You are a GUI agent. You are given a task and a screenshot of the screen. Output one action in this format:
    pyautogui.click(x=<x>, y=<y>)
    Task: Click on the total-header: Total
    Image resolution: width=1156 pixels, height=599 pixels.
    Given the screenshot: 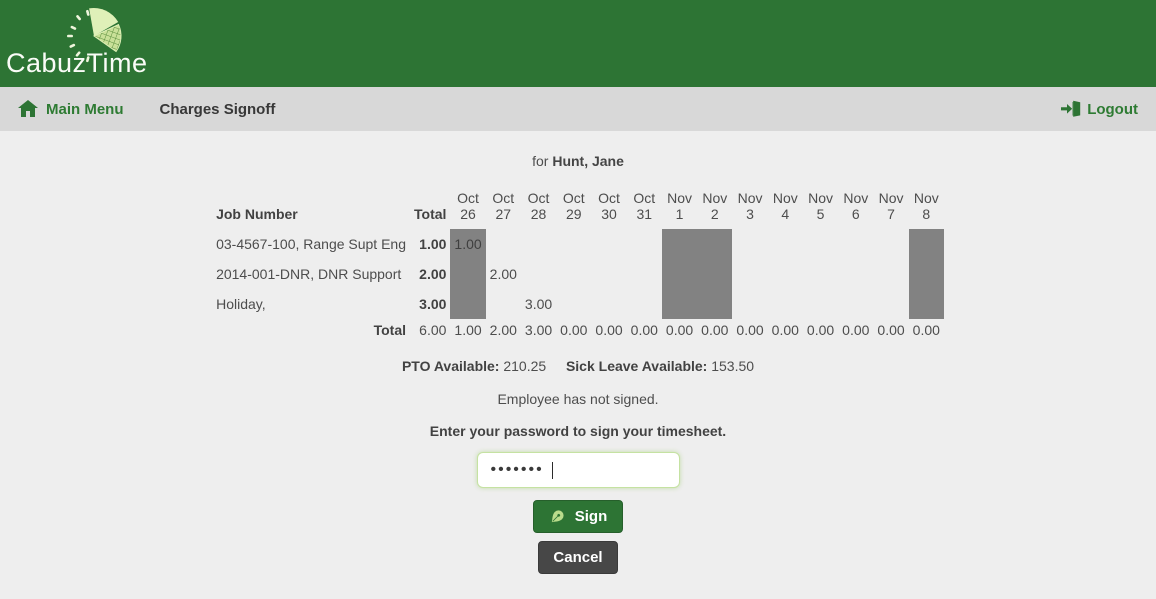 What is the action you would take?
    pyautogui.click(x=430, y=214)
    